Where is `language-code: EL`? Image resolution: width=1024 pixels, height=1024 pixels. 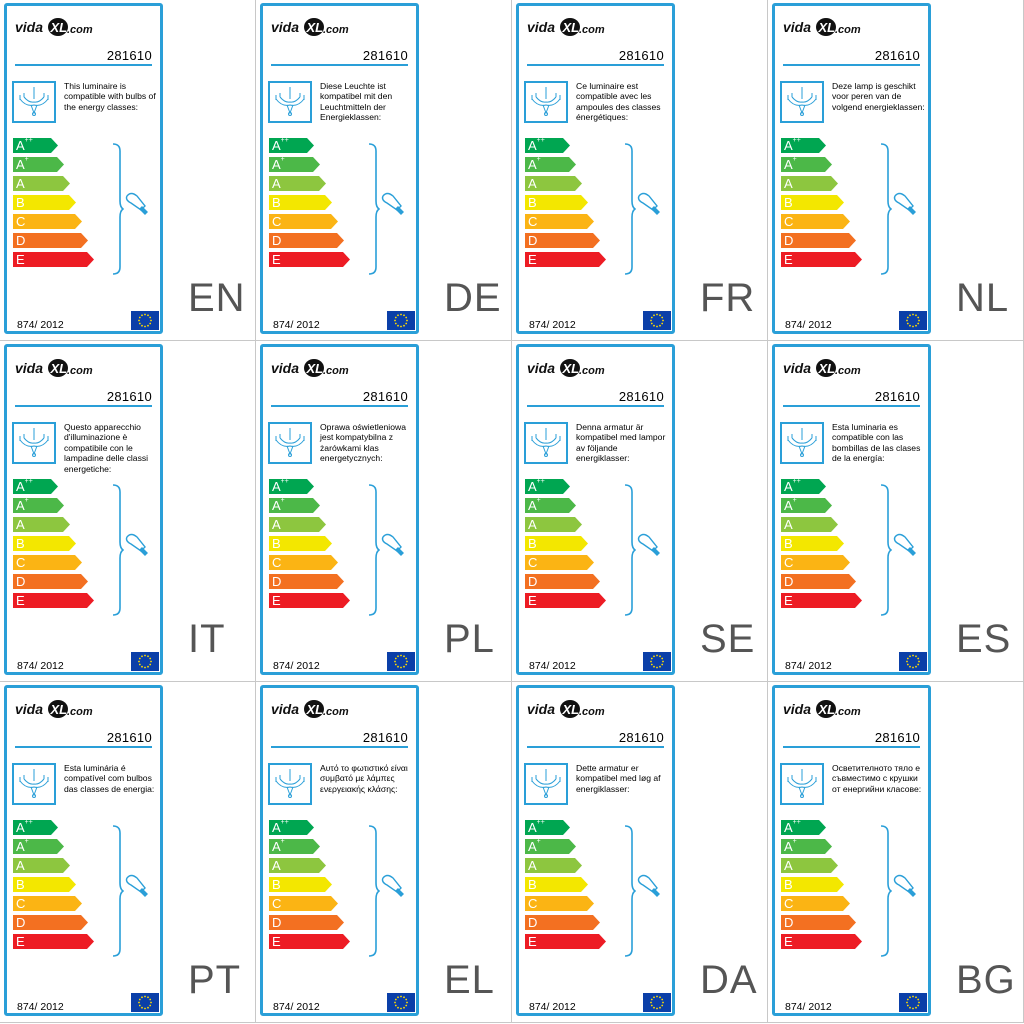
language-code: EL is located at coordinates (469, 980).